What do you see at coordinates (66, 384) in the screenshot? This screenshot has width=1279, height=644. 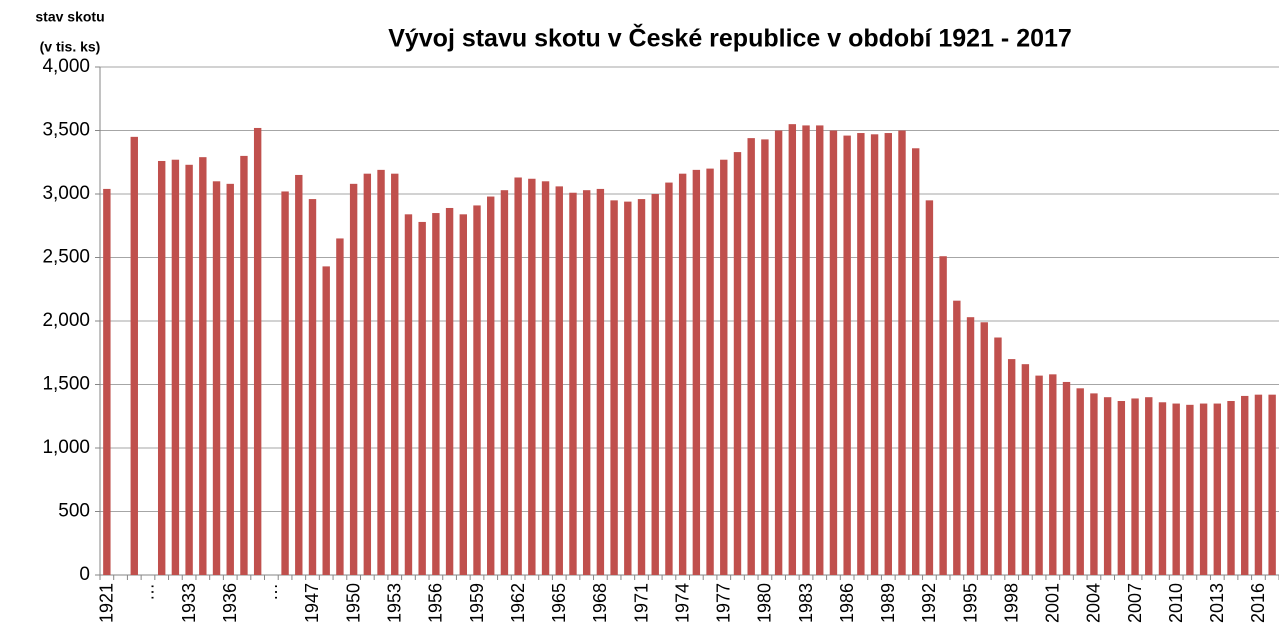 I see `y-tick-label: 1,500` at bounding box center [66, 384].